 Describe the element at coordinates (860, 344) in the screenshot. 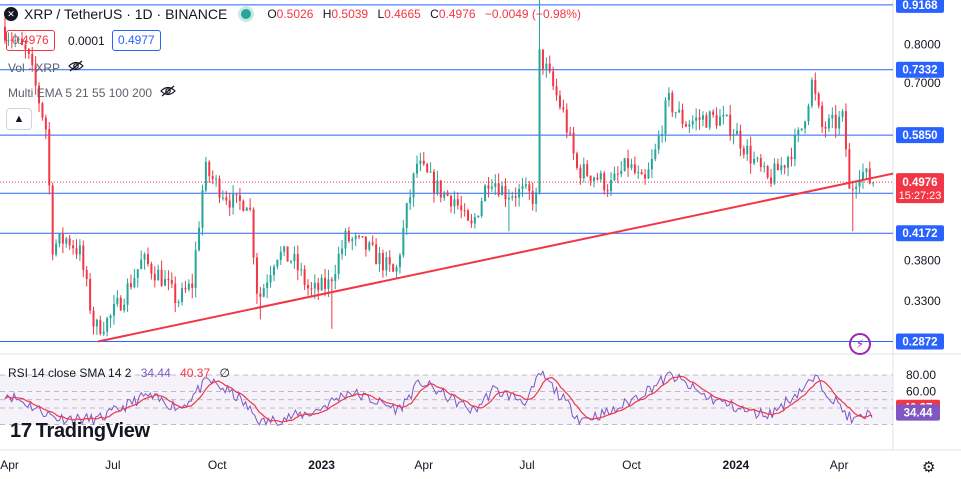

I see `lightning-icon: ⚡` at that location.